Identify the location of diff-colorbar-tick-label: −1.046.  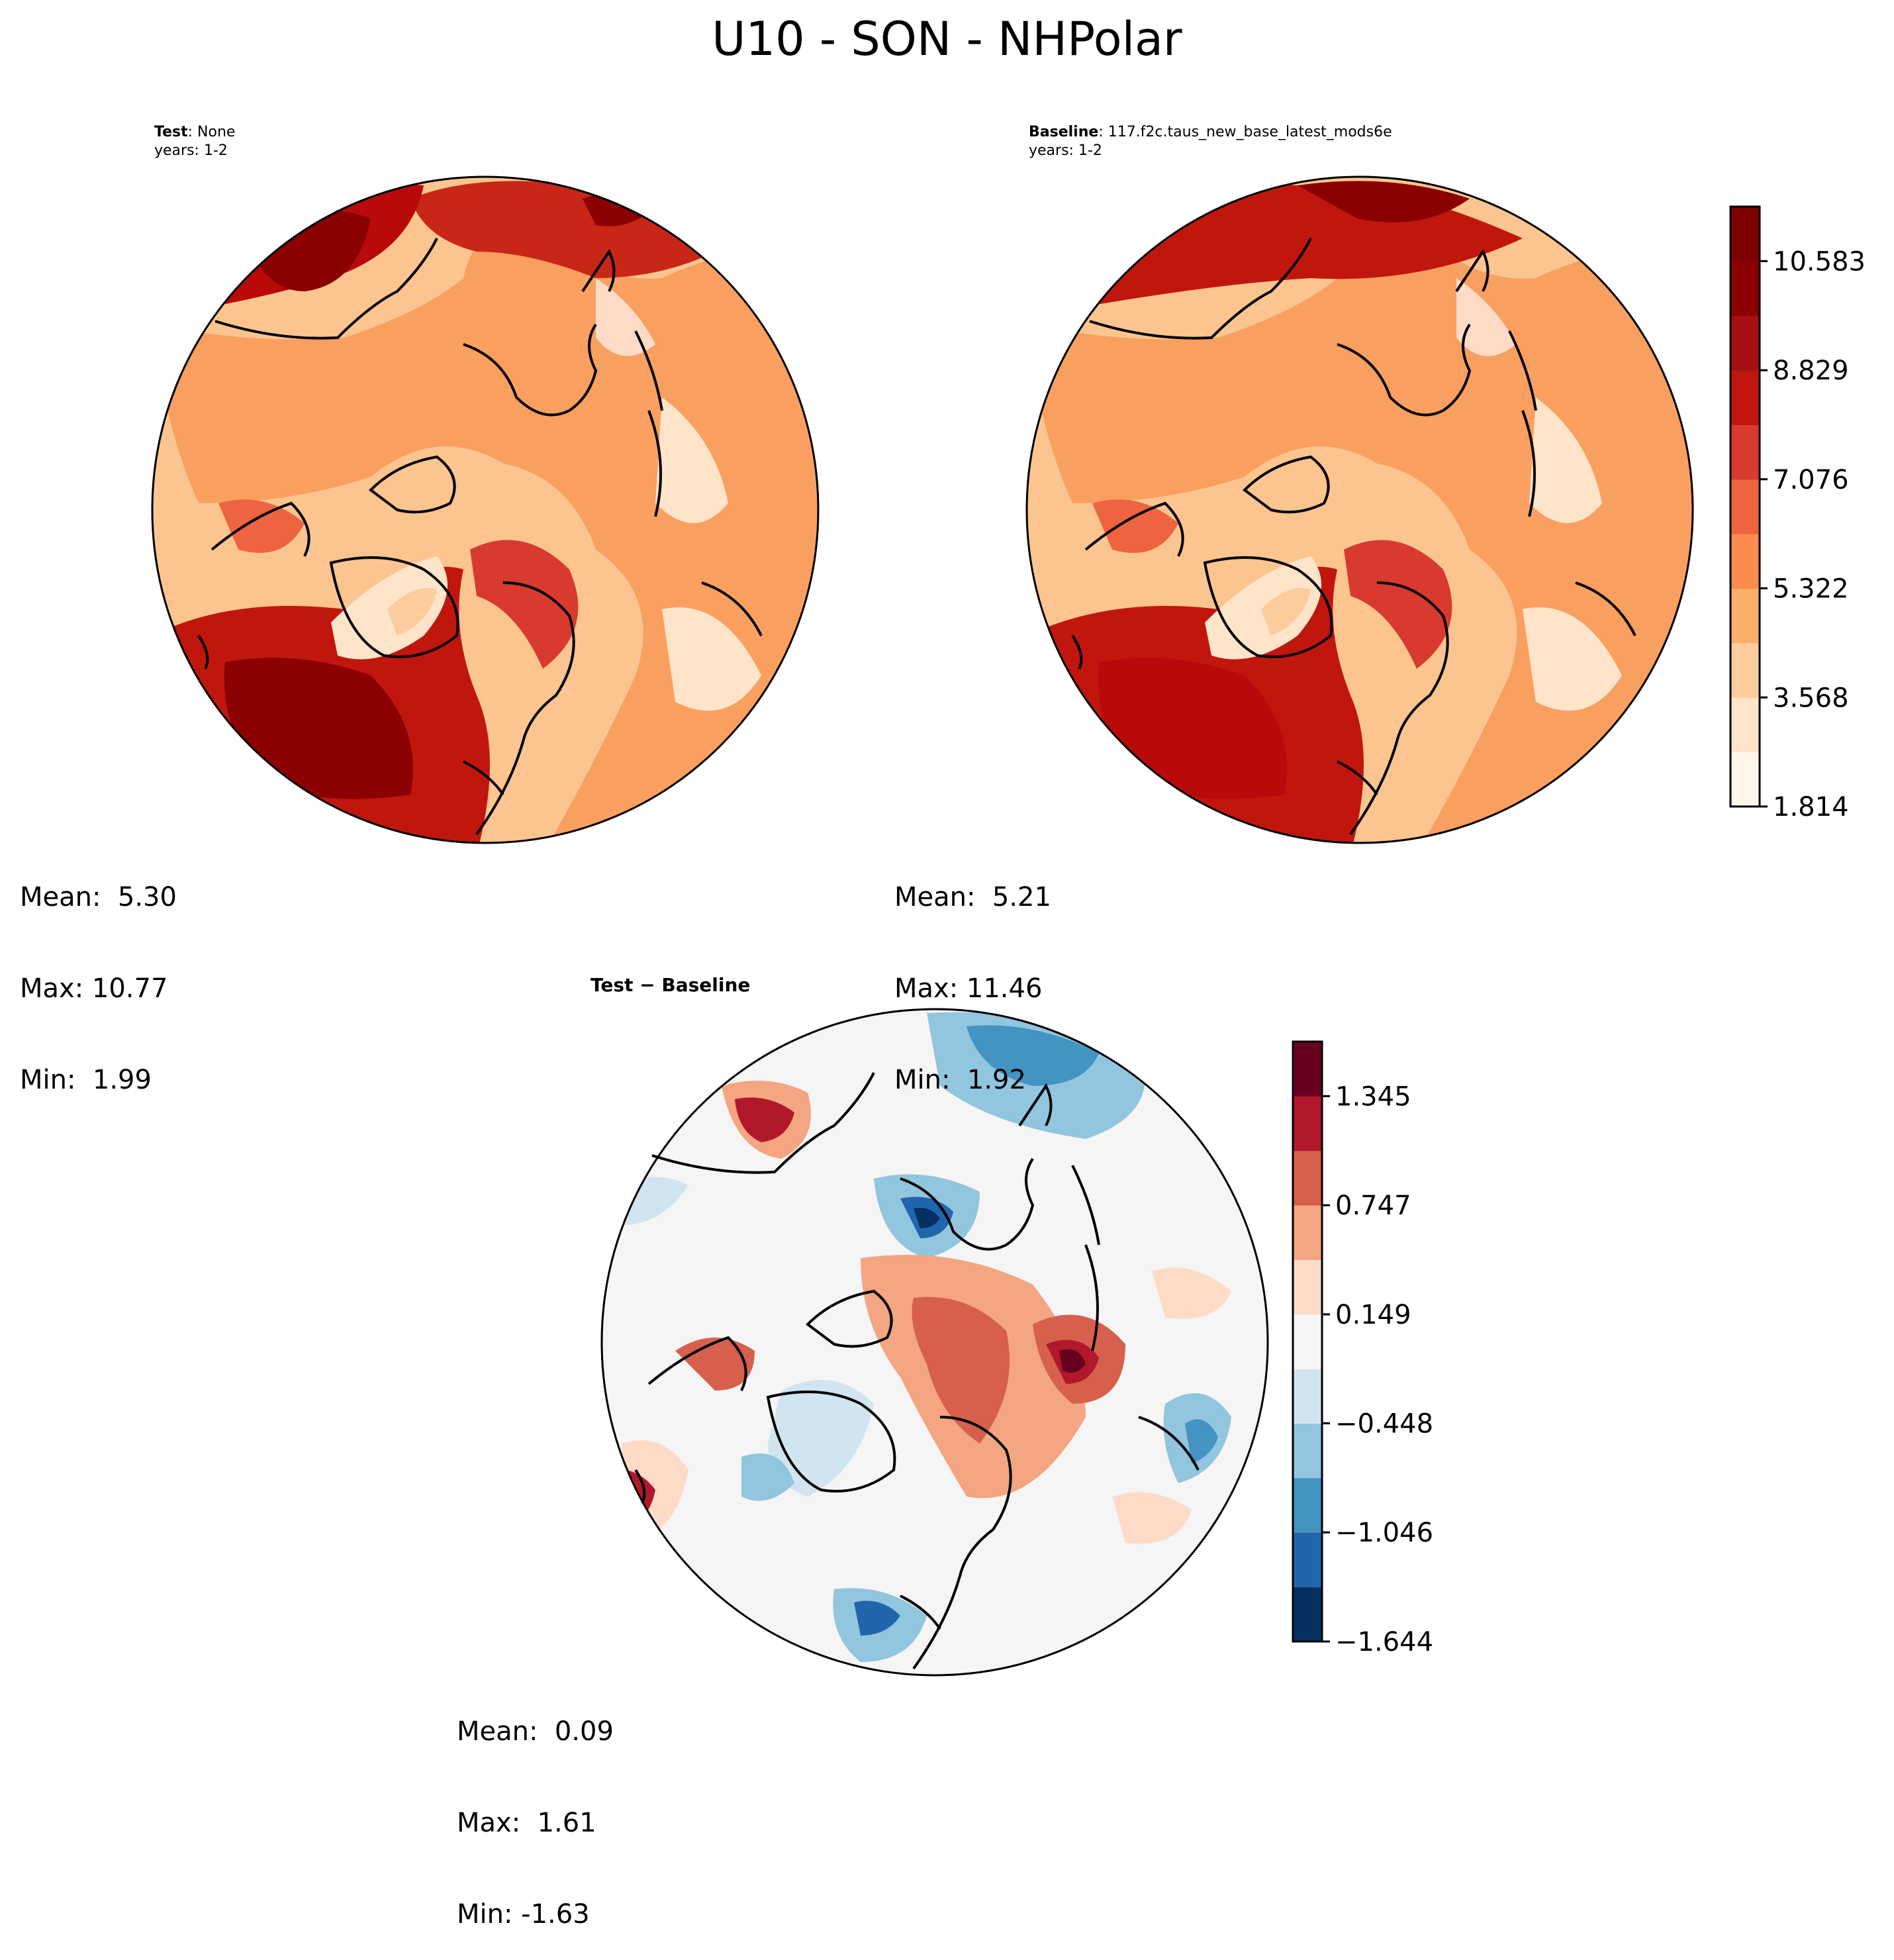
(1384, 1533).